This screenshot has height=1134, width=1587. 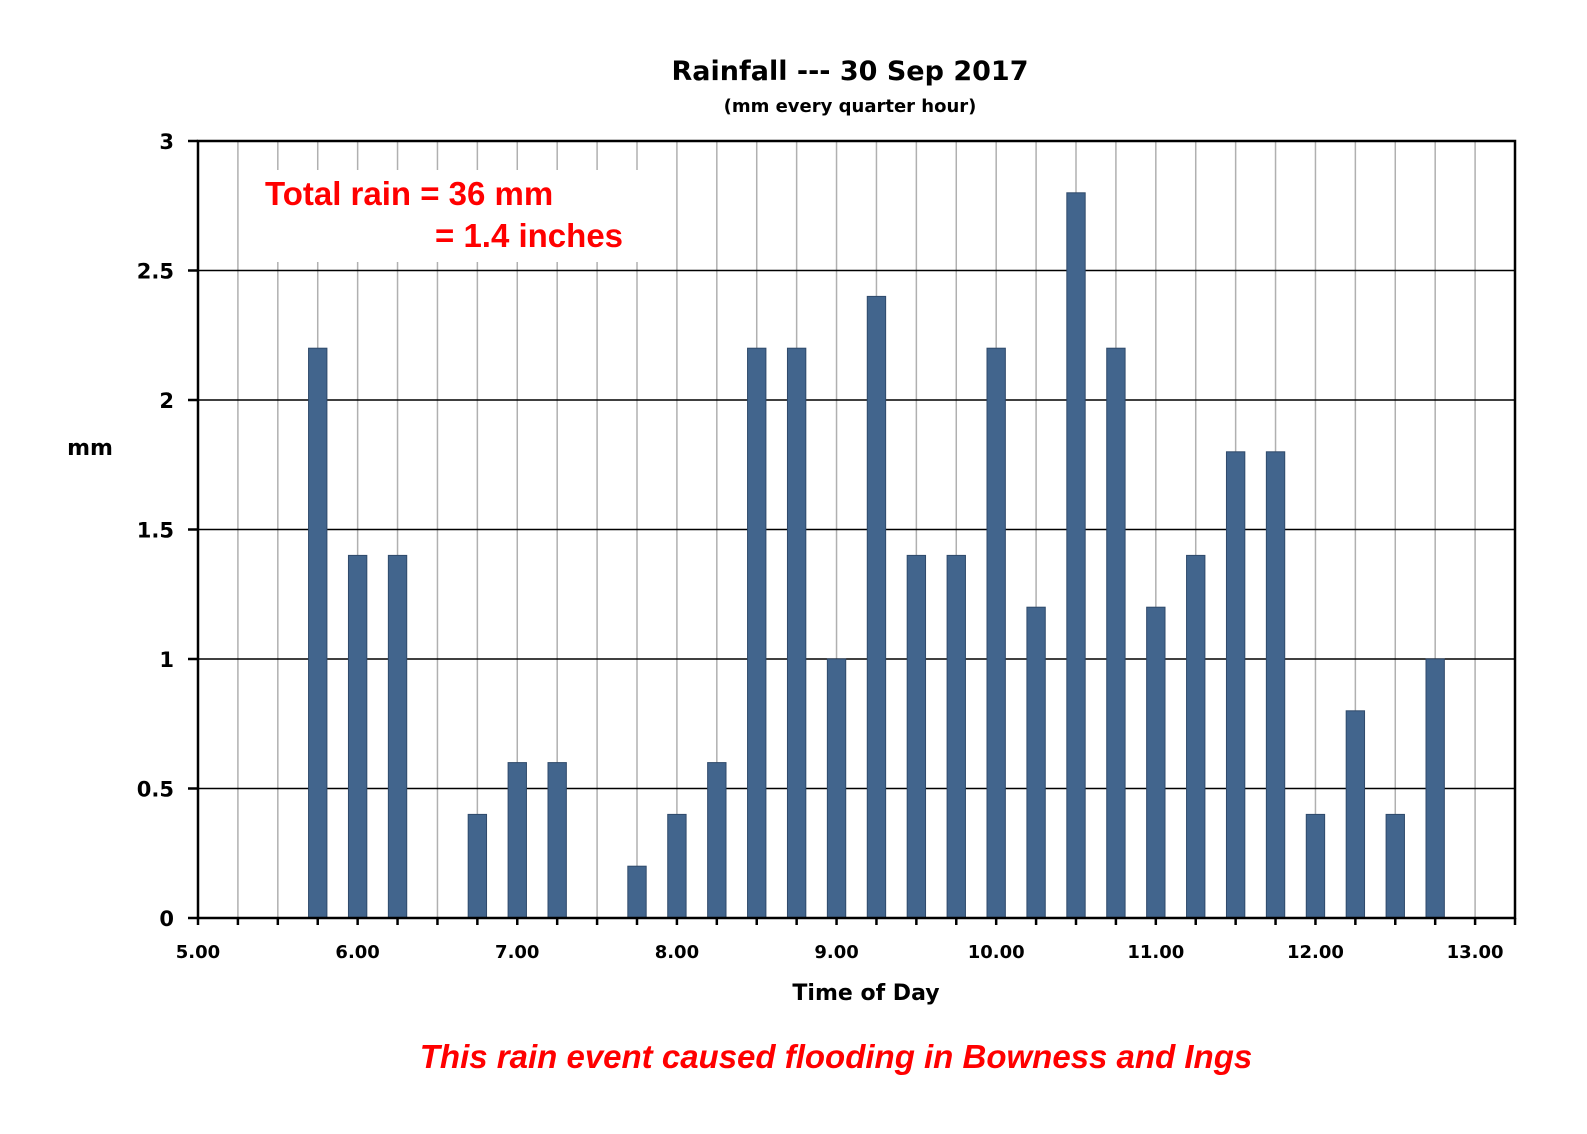 What do you see at coordinates (850, 71) in the screenshot?
I see `chart-title: Rainfall --- 30 Sep 2017` at bounding box center [850, 71].